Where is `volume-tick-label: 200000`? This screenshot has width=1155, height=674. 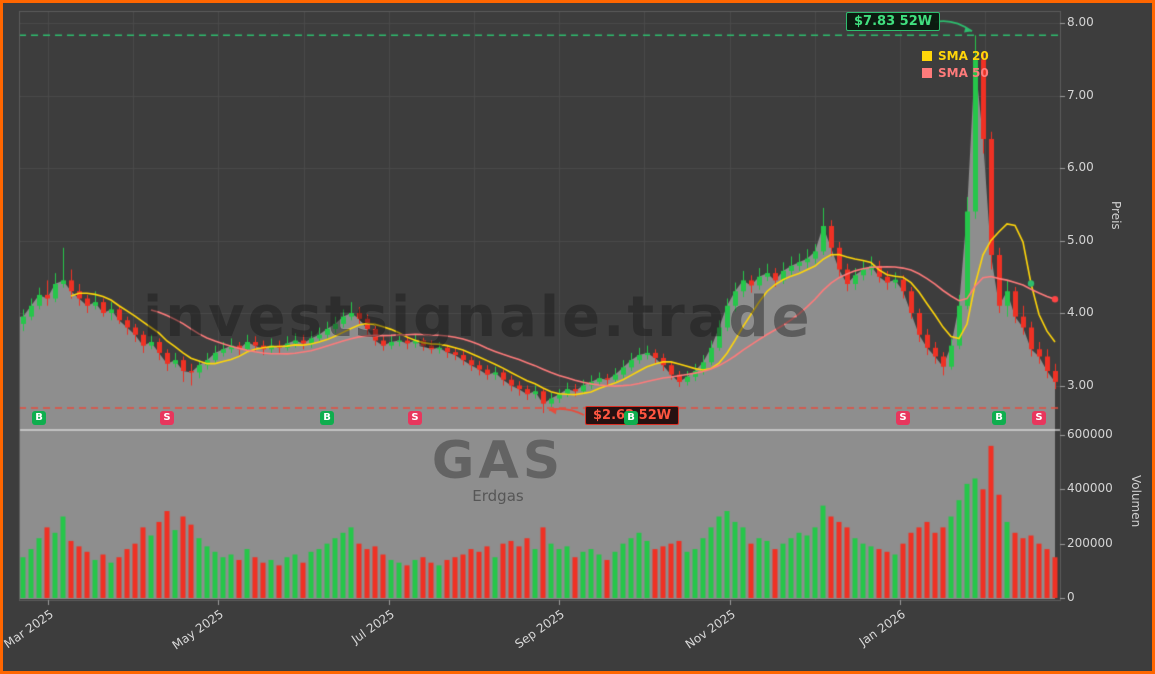
volume-tick-label: 200000 is located at coordinates (1090, 542).